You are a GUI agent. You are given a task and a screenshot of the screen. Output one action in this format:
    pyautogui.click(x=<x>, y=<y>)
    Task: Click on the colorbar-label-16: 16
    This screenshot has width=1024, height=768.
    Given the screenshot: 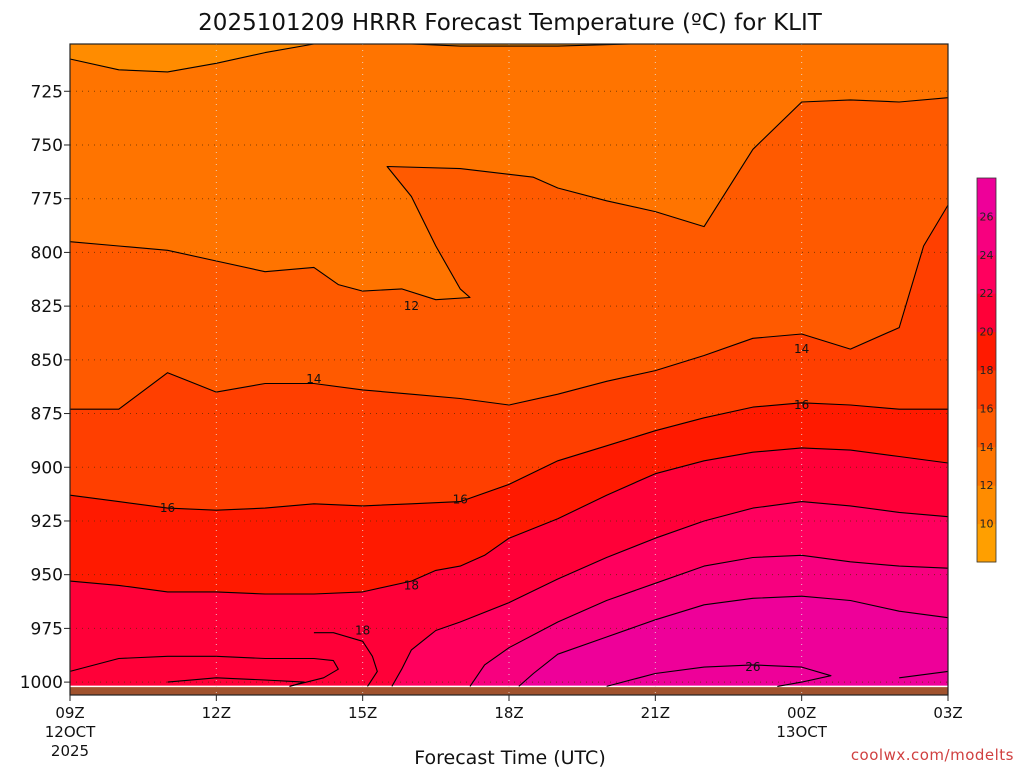 What is the action you would take?
    pyautogui.click(x=987, y=408)
    